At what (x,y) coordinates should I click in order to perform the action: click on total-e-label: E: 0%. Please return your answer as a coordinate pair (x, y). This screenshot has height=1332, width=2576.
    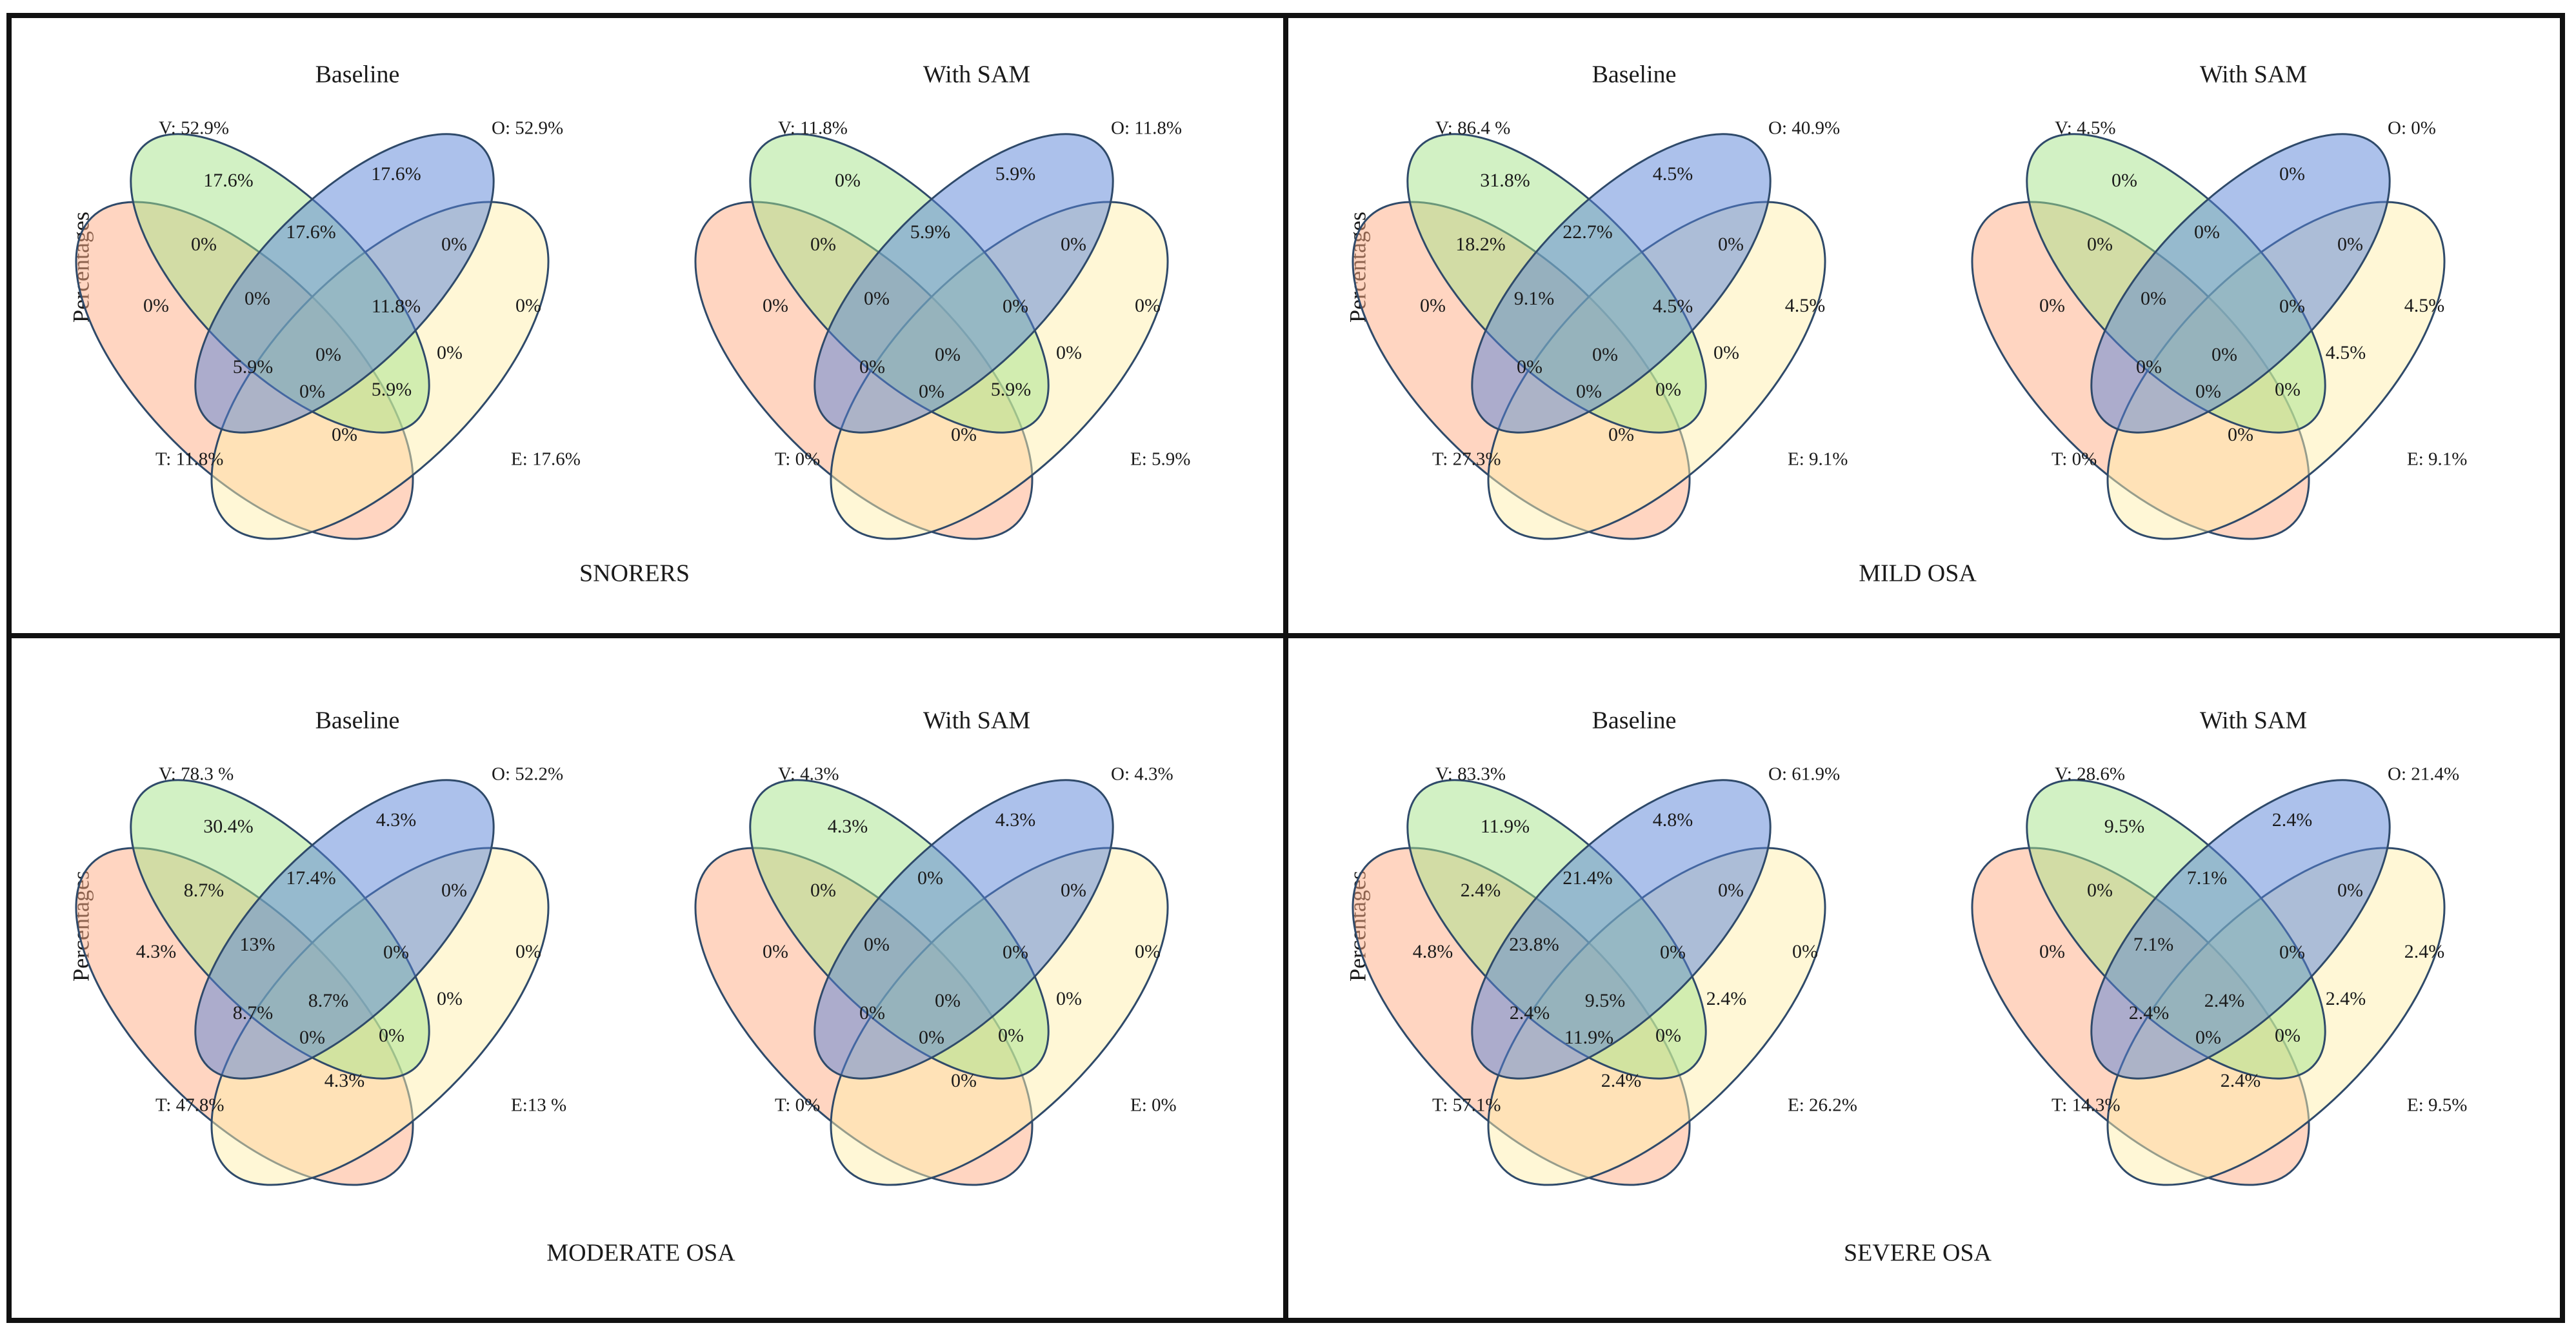
    Looking at the image, I should click on (1153, 1105).